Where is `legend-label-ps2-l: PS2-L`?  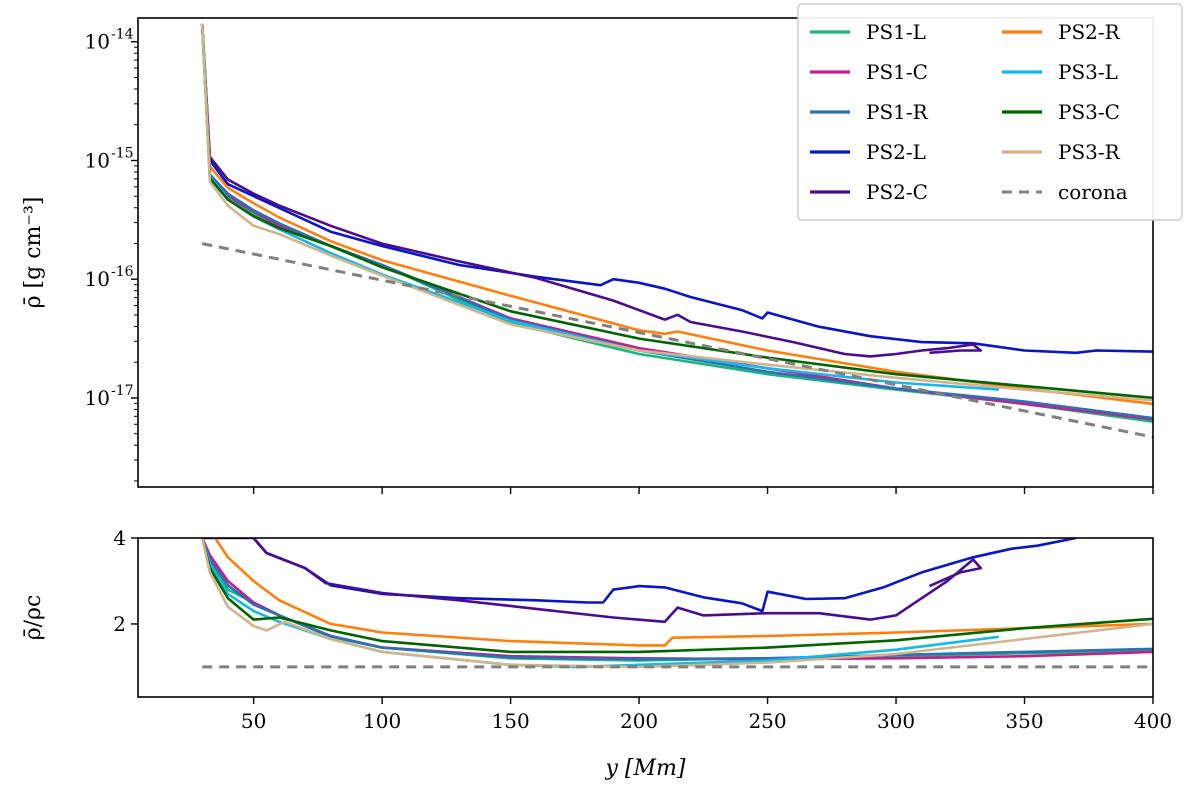 legend-label-ps2-l: PS2-L is located at coordinates (896, 152).